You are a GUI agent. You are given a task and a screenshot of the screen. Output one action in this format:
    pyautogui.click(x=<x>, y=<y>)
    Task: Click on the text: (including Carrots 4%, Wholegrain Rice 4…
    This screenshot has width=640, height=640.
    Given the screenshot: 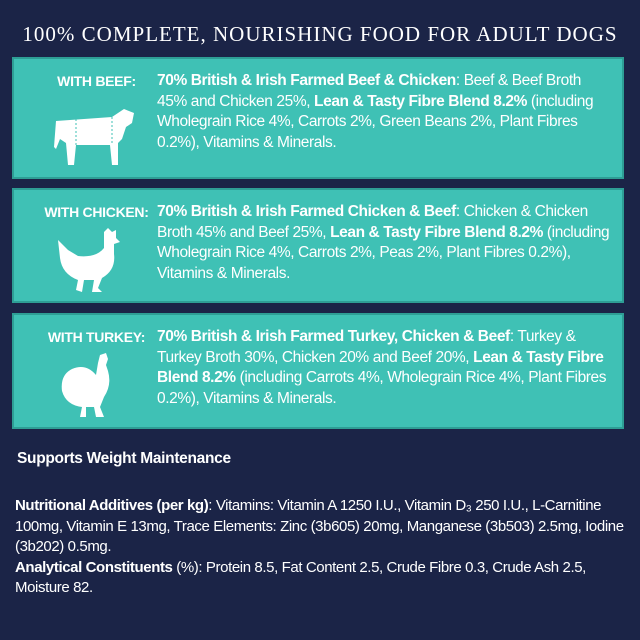 What is the action you would take?
    pyautogui.click(x=382, y=388)
    